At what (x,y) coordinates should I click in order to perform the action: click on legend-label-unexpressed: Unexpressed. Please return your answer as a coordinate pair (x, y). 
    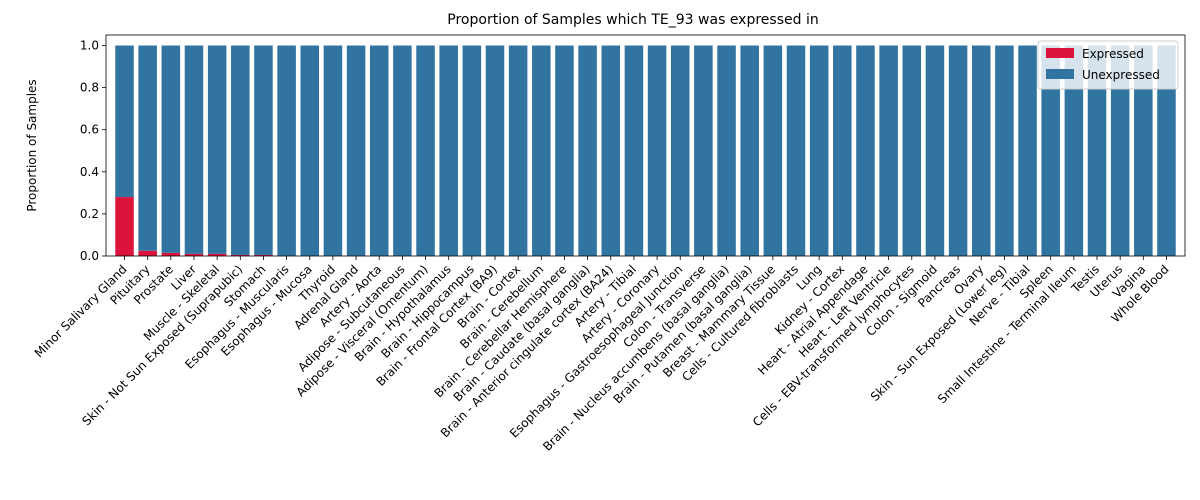
    Looking at the image, I should click on (1121, 75).